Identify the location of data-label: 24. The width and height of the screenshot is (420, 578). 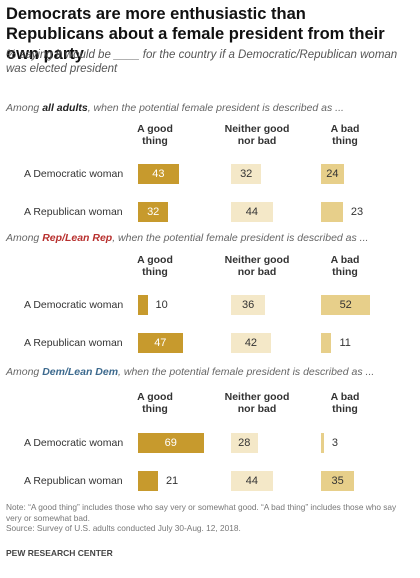
(332, 174).